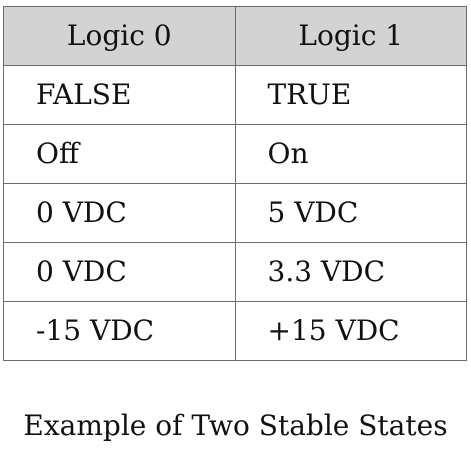 This screenshot has height=452, width=471. Describe the element at coordinates (235, 425) in the screenshot. I see `table-caption: Example of Two Stable States` at that location.